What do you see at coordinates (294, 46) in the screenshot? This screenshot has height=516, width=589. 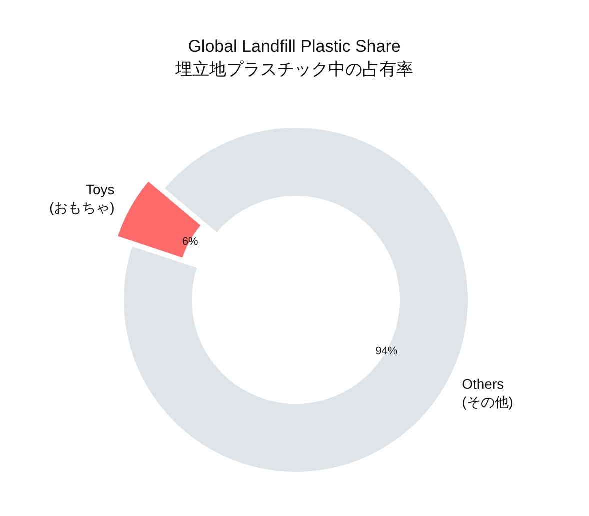 I see `title: Global Landfill Plastic Share` at bounding box center [294, 46].